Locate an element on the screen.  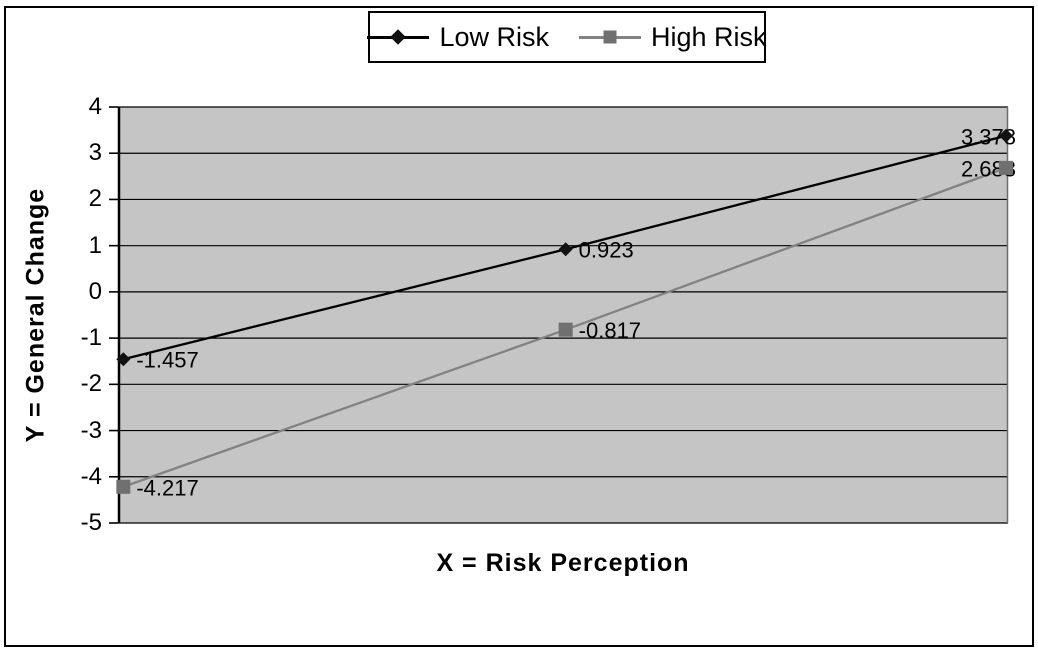
data-label: -1.457 is located at coordinates (167, 360).